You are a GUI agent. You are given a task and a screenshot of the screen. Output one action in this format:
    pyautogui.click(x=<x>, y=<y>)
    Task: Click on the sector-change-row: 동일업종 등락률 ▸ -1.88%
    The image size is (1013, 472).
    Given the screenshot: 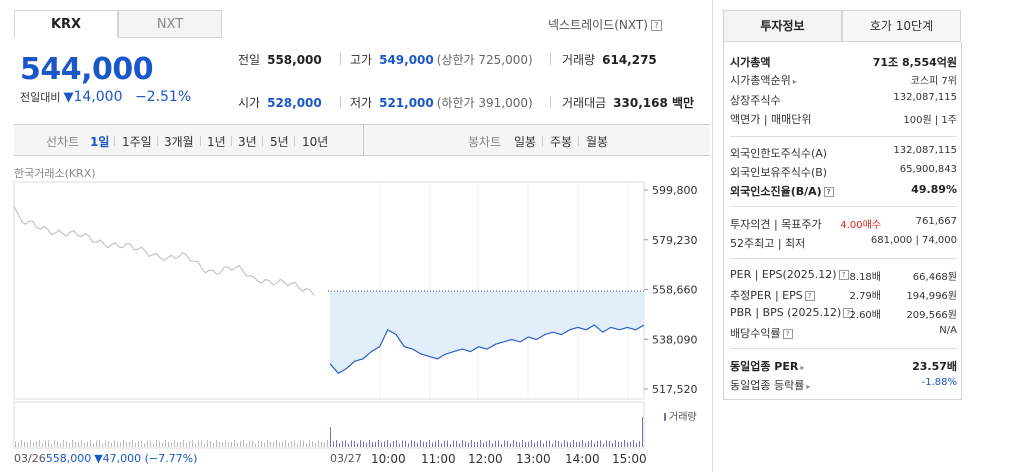 What is the action you would take?
    pyautogui.click(x=843, y=384)
    